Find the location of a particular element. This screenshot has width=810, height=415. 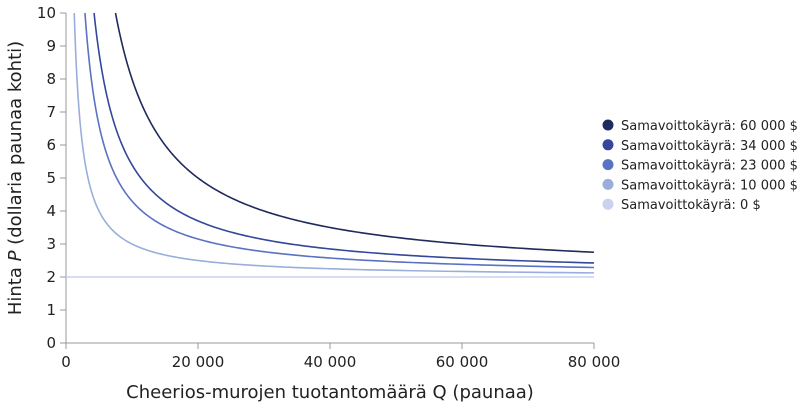

y-tick-label: 5 is located at coordinates (51, 178).